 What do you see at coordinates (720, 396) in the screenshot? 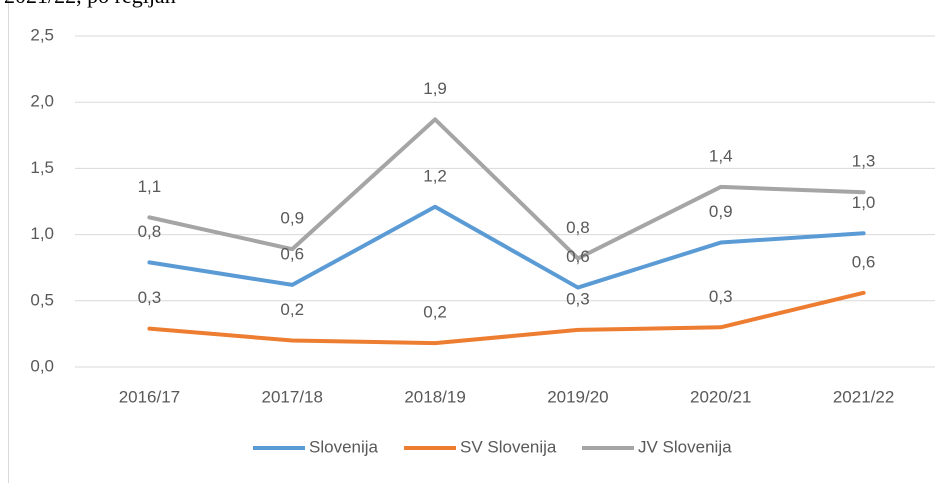
I see `x-tick-label: 2020/21` at bounding box center [720, 396].